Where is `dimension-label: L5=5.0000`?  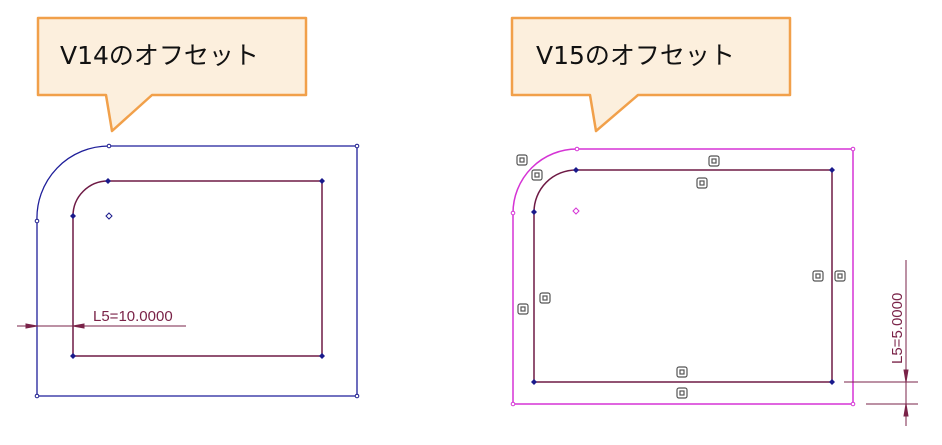 dimension-label: L5=5.0000 is located at coordinates (897, 328).